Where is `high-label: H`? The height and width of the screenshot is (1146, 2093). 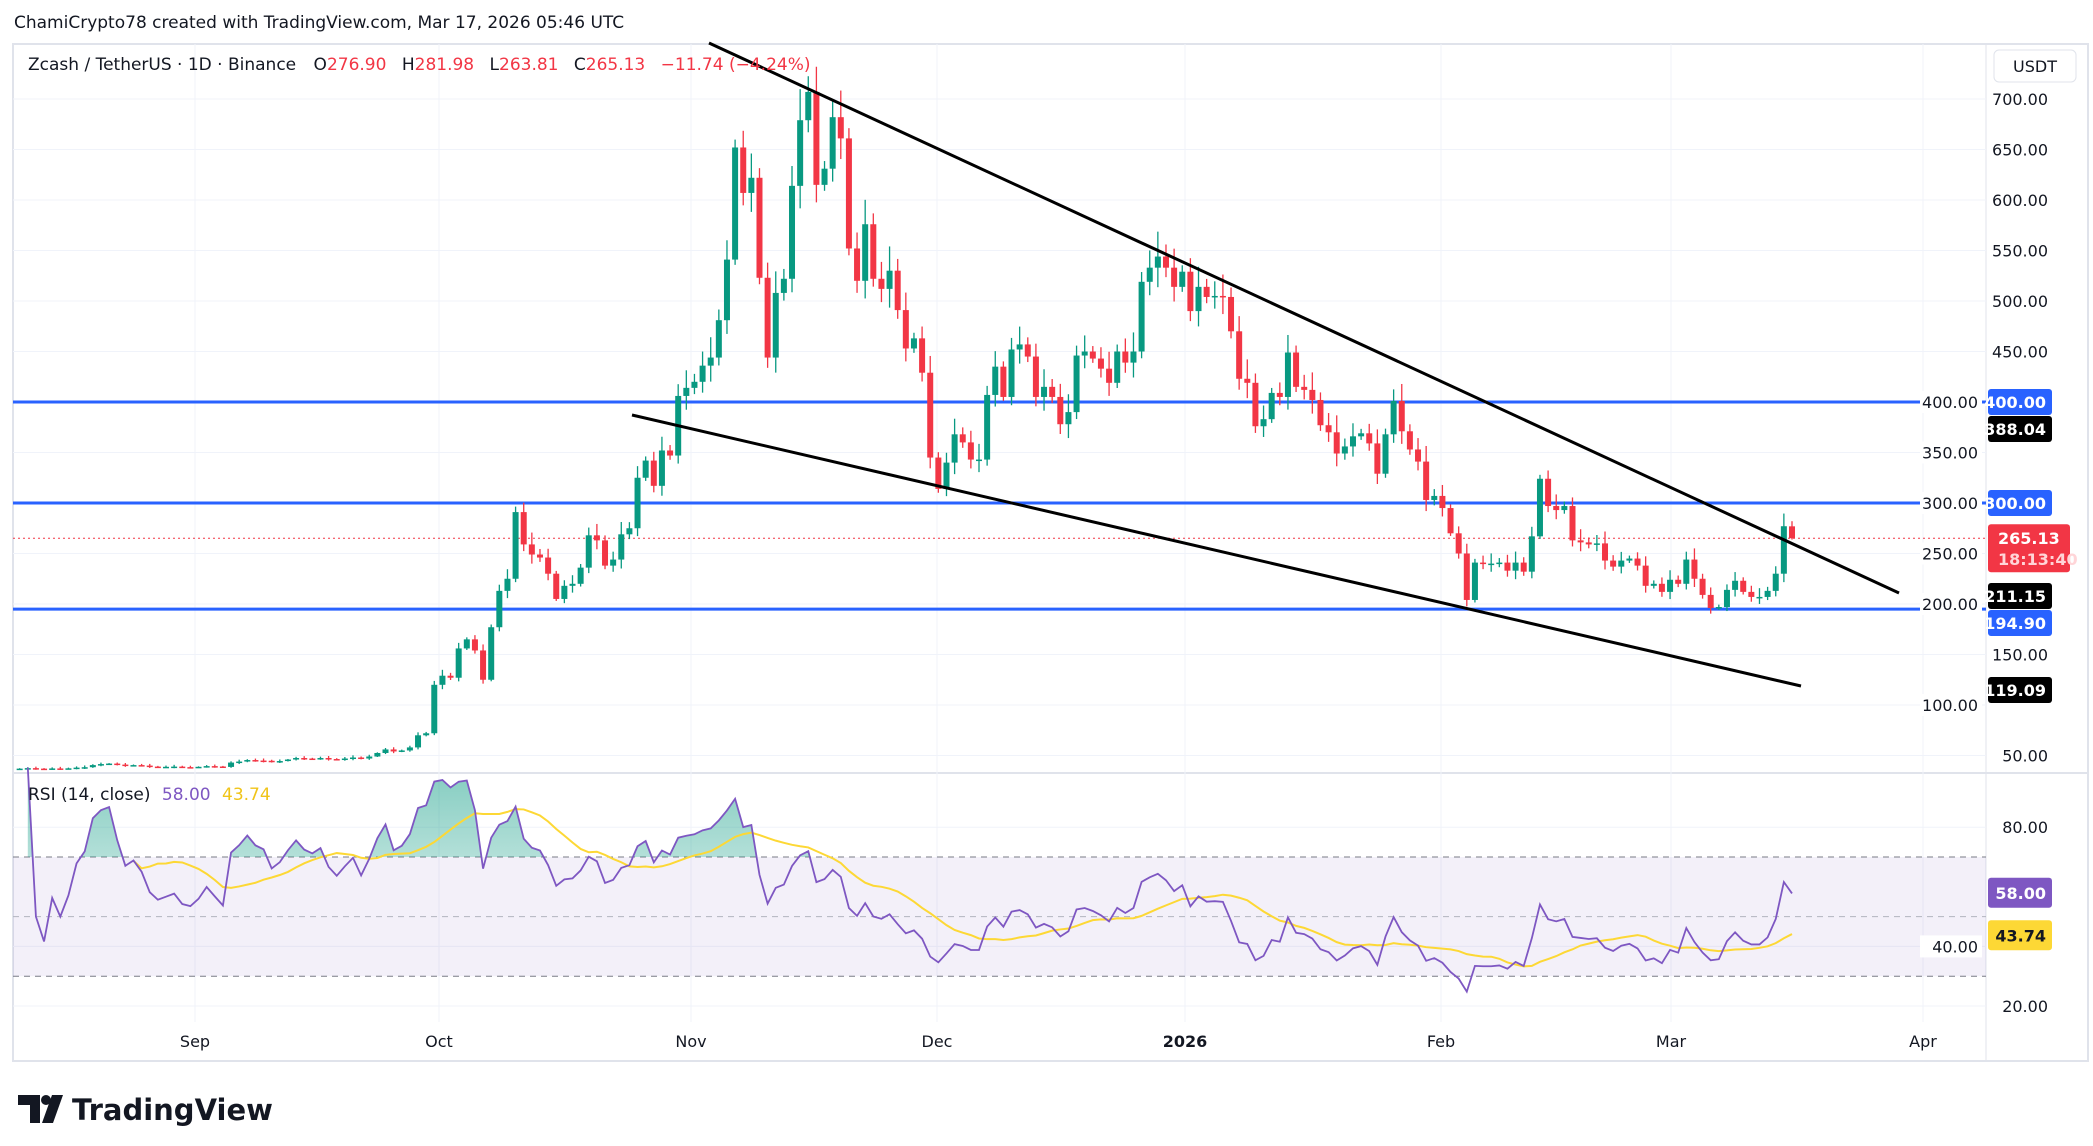 high-label: H is located at coordinates (408, 65).